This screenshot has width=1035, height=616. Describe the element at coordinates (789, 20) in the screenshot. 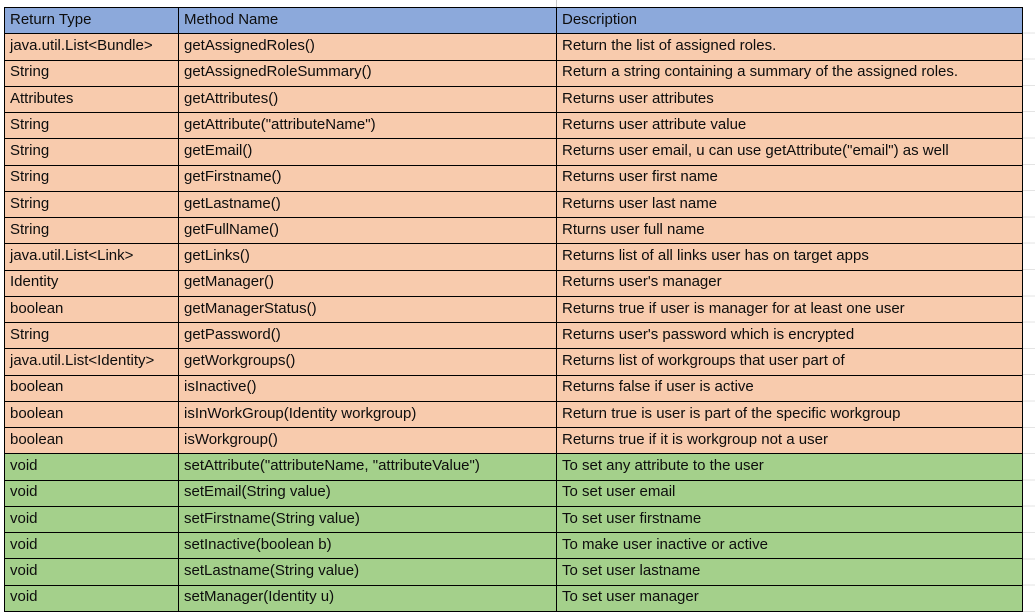

I see `column-header-description: Description` at that location.